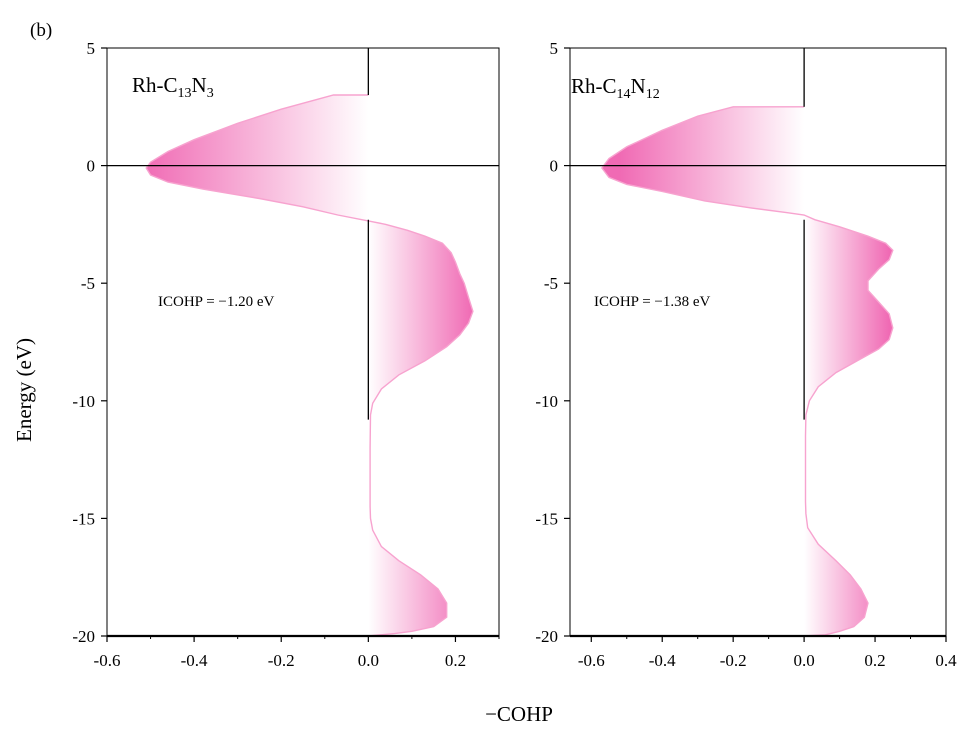  Describe the element at coordinates (83, 518) in the screenshot. I see `panel-a-y-tick-label: -15` at that location.